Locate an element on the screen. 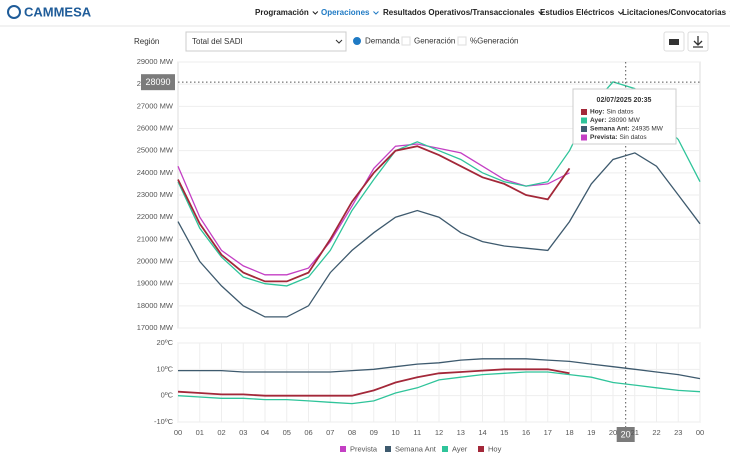  radio is located at coordinates (357, 41).